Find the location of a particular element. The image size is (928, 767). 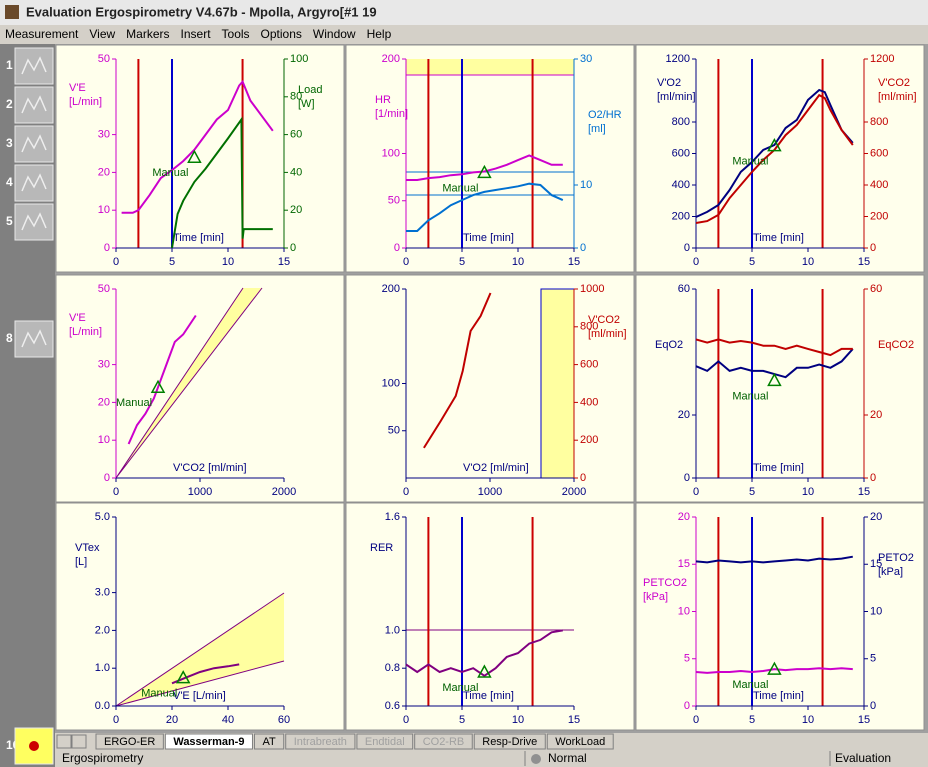

axis-label: HR is located at coordinates (383, 100).